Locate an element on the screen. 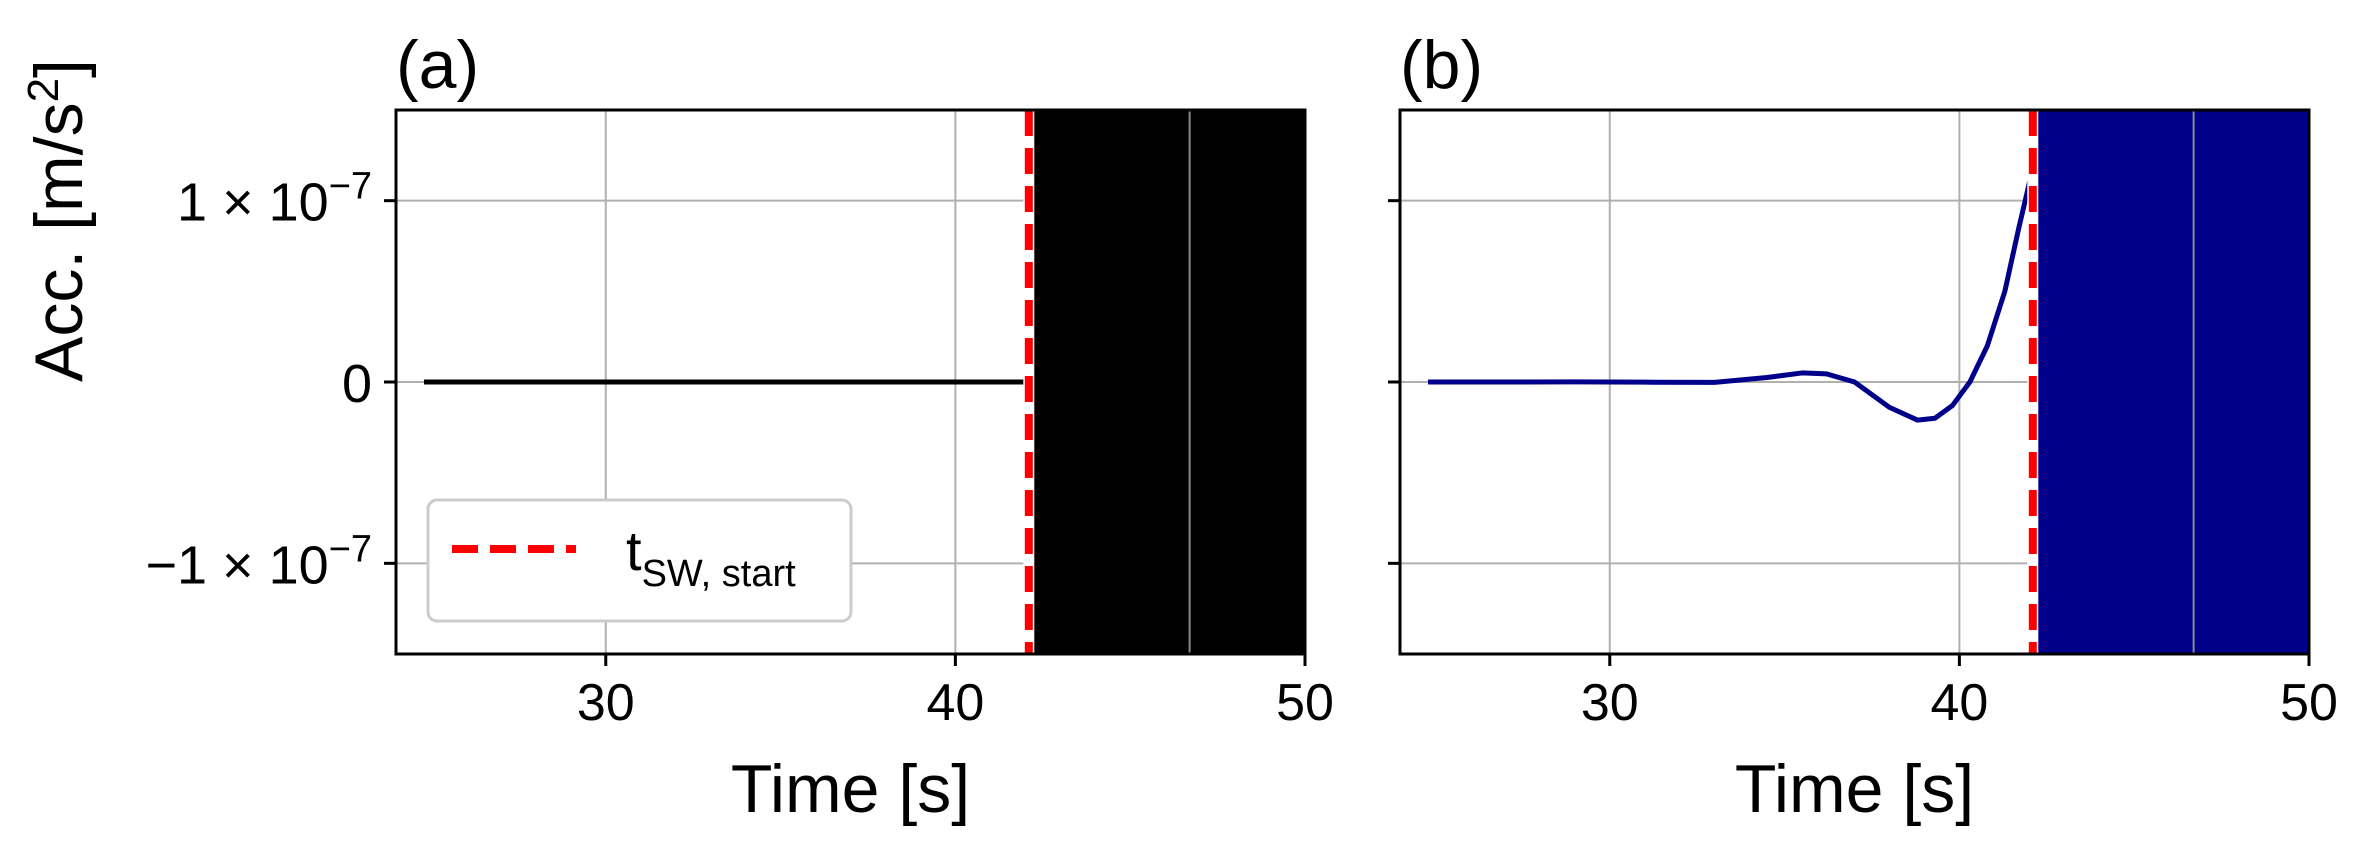 The image size is (2359, 859). panel-a-y-ticks: 1 × 10−7 0 −1 × 10−7 is located at coordinates (270, 380).